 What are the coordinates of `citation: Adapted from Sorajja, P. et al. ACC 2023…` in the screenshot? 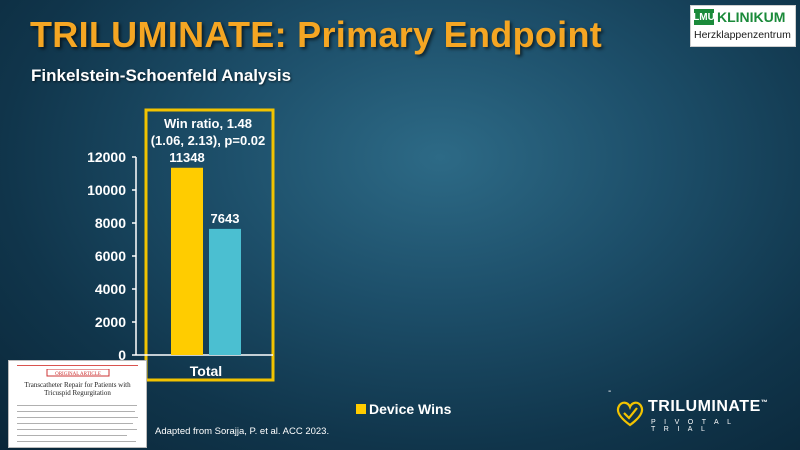 It's located at (242, 431).